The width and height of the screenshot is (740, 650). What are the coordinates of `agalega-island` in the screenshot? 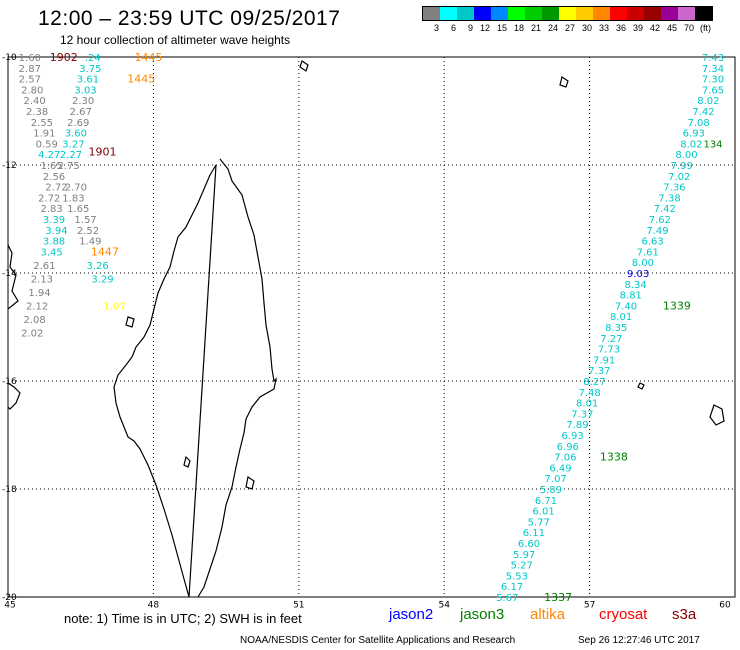 It's located at (564, 82).